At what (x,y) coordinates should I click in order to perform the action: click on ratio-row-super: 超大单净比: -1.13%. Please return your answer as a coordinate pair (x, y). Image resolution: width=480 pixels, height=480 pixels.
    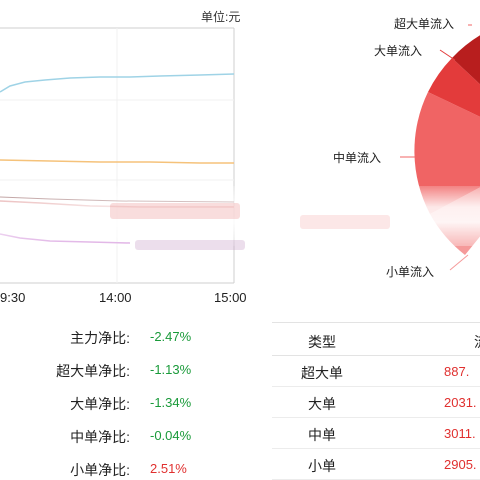
    Looking at the image, I should click on (150, 371).